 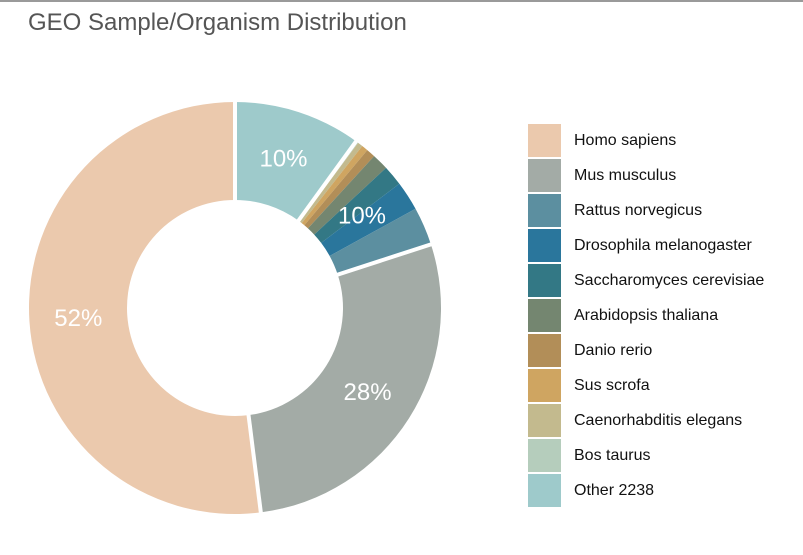 I want to click on legend-item: Mus musculus, so click(x=646, y=175).